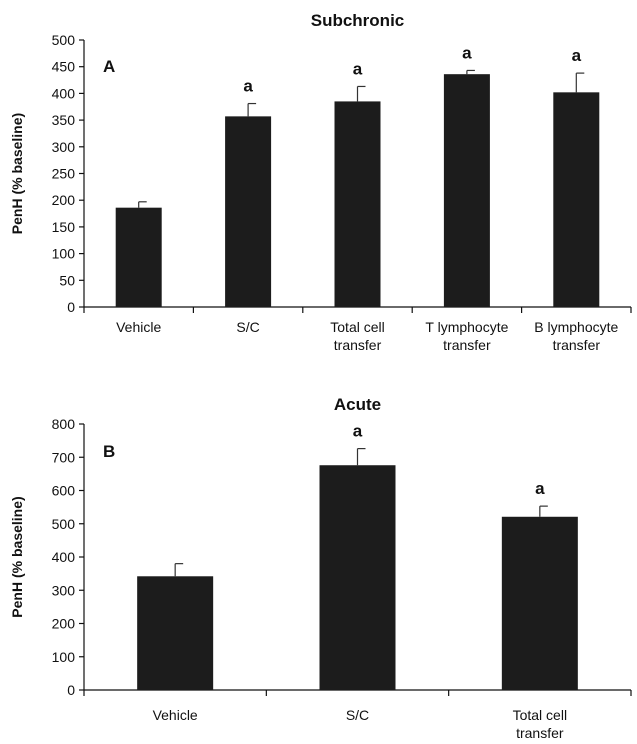 The image size is (637, 744). I want to click on y-tick-label: 50, so click(67, 280).